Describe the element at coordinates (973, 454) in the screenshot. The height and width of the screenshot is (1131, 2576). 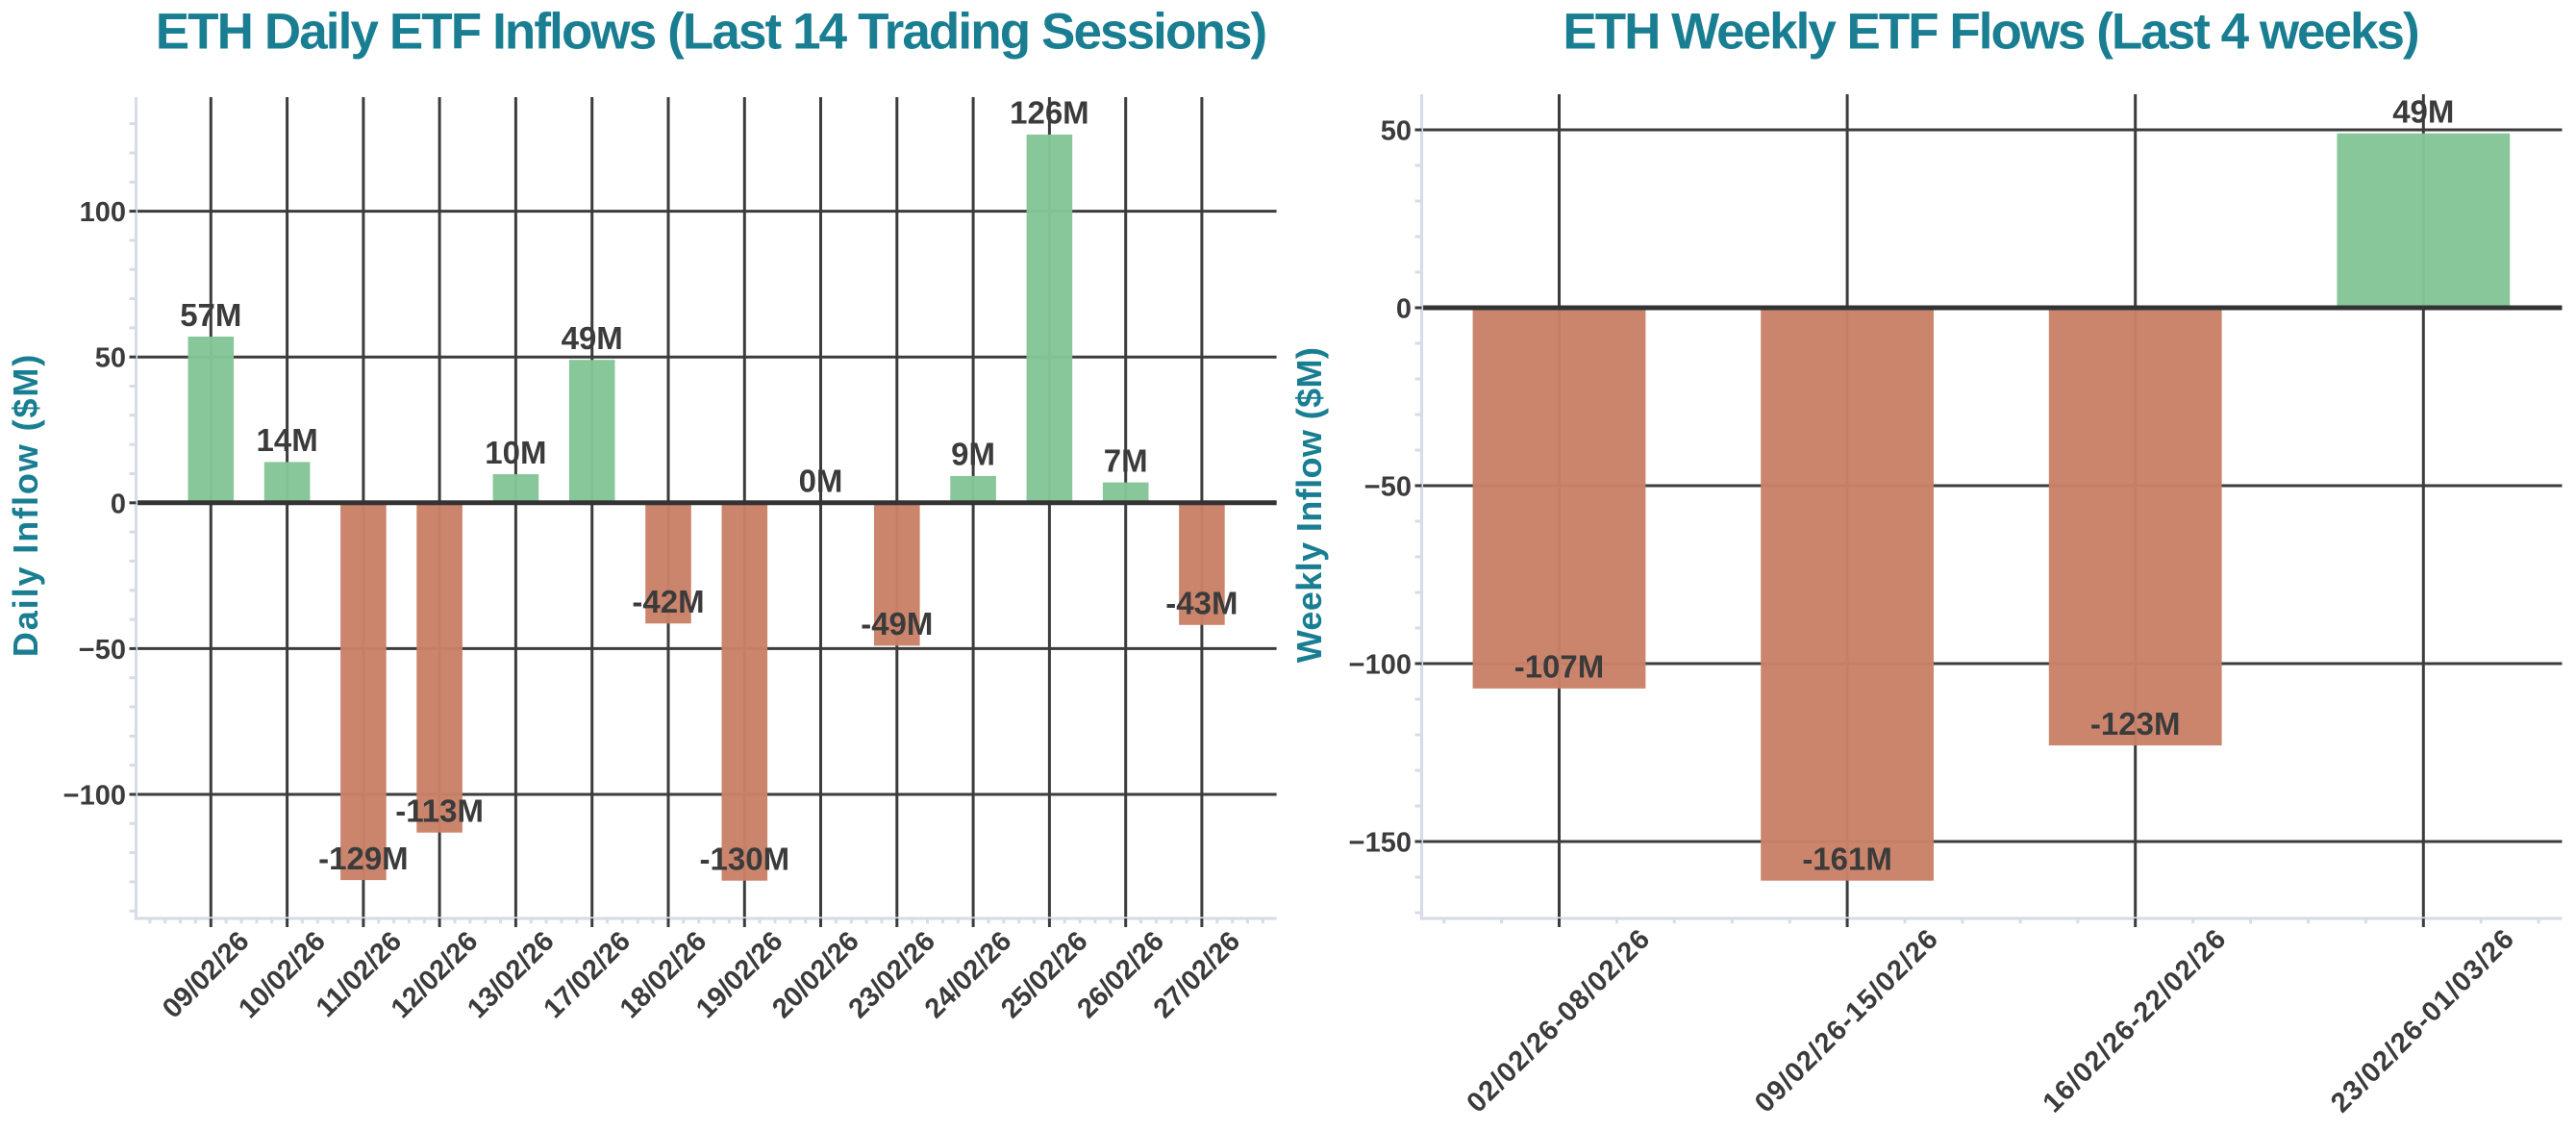
I see `svg-text: 9M` at that location.